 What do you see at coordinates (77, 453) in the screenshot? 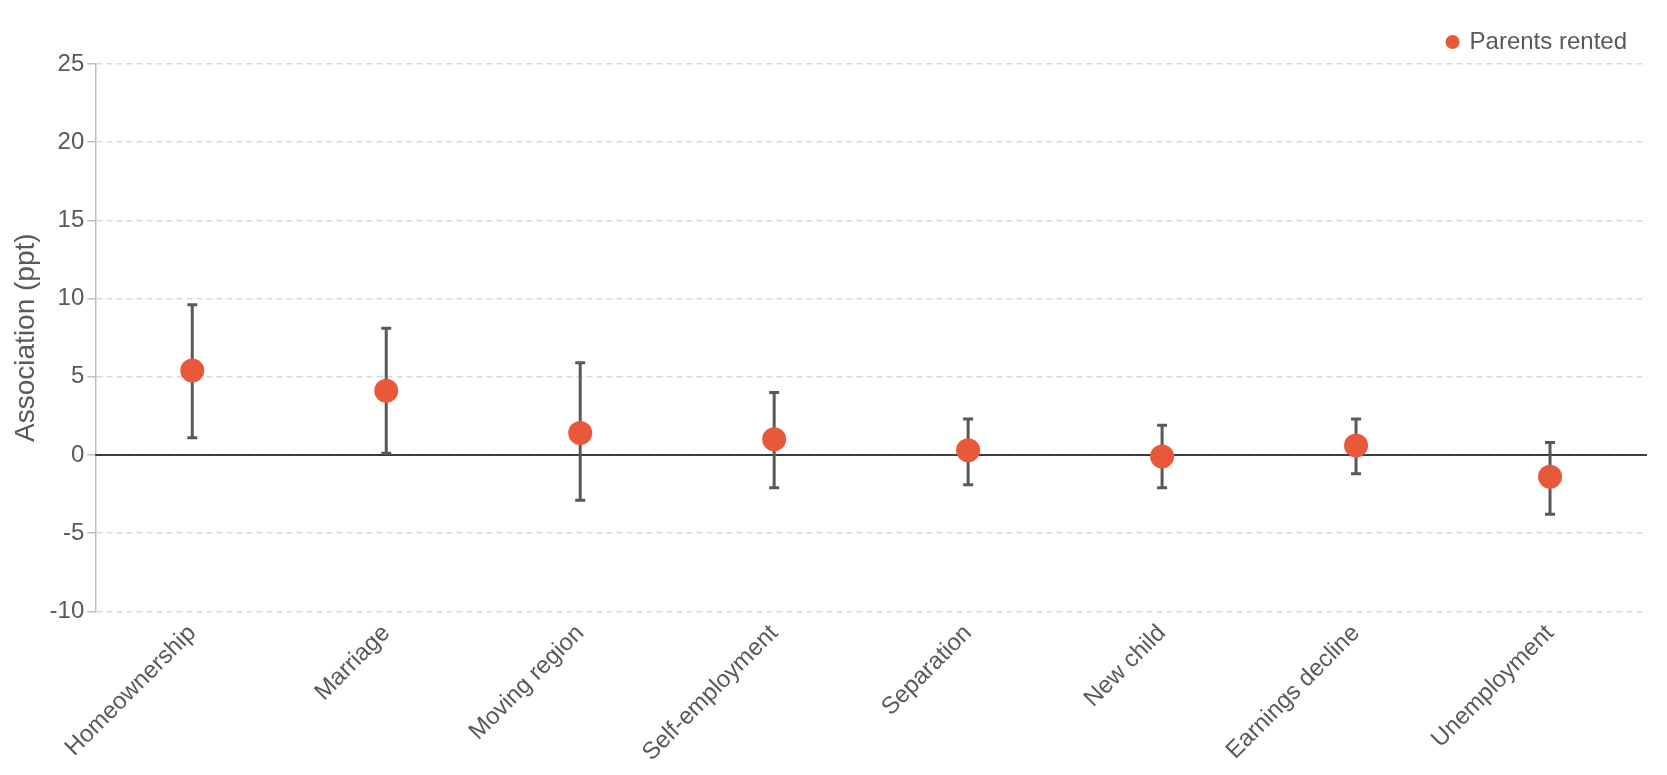
I see `y-tick-label: 0` at bounding box center [77, 453].